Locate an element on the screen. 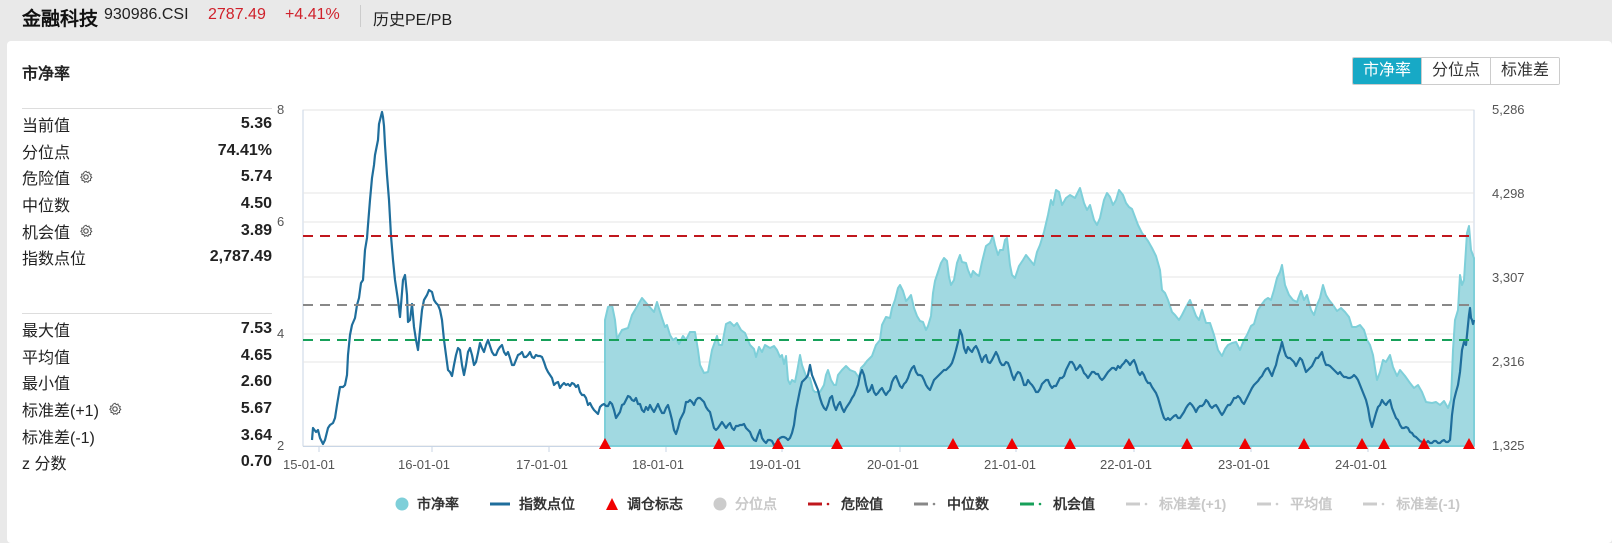 This screenshot has height=543, width=1612. line-icon is located at coordinates (500, 504).